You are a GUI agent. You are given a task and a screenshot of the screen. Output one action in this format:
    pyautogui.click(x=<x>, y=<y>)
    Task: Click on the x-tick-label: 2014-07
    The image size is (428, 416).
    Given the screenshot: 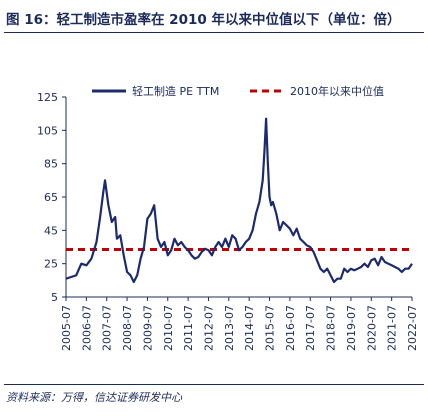 What is the action you would take?
    pyautogui.click(x=249, y=328)
    